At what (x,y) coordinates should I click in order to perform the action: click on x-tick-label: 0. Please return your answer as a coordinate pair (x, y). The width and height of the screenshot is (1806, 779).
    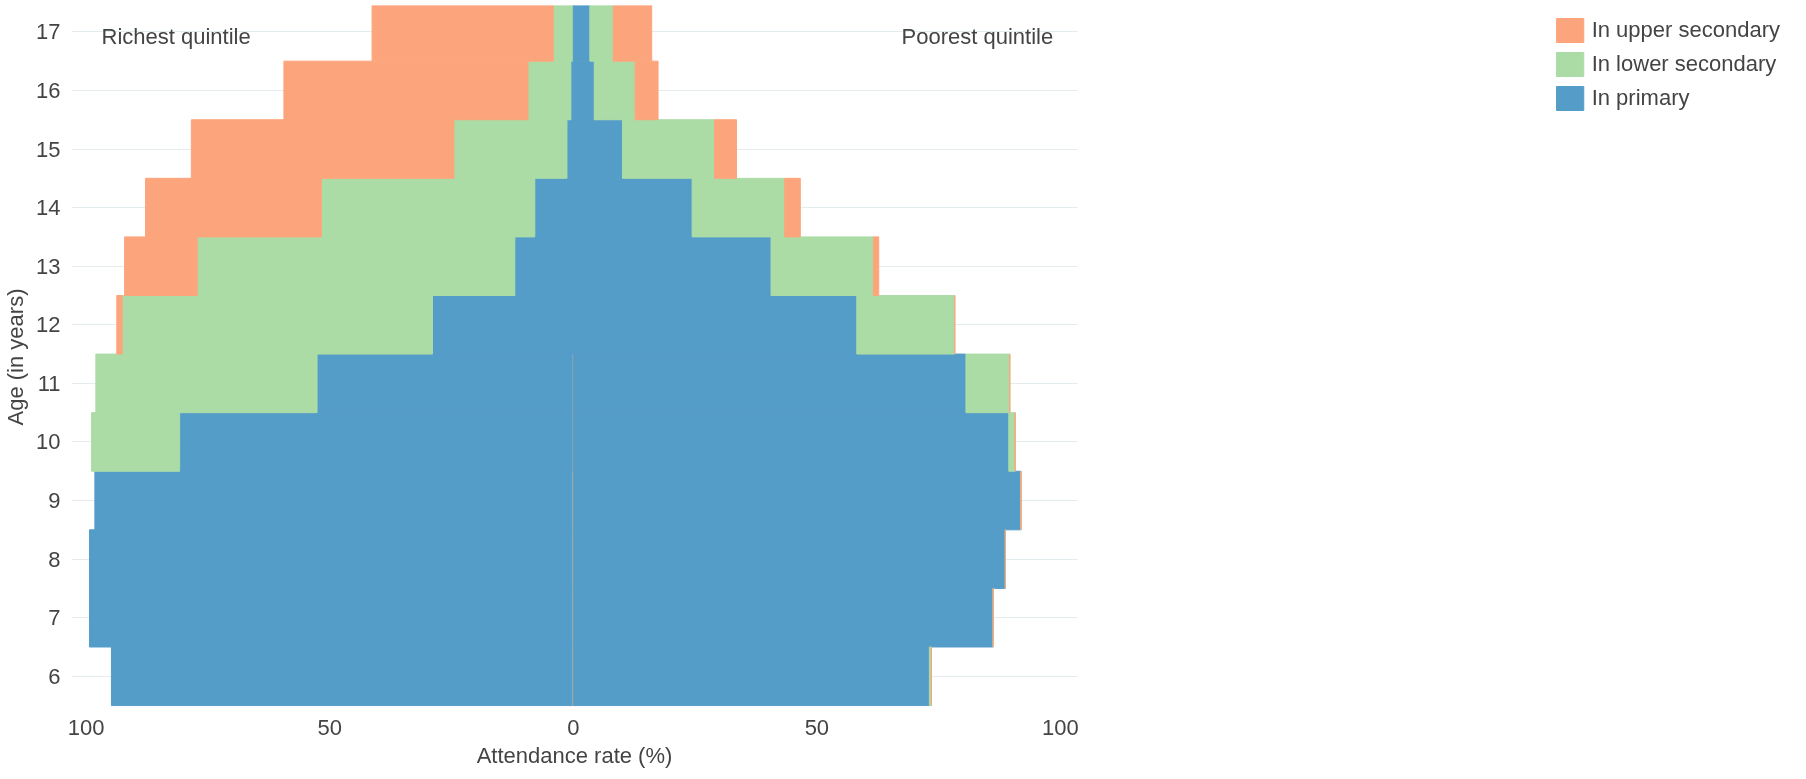
    Looking at the image, I should click on (573, 727).